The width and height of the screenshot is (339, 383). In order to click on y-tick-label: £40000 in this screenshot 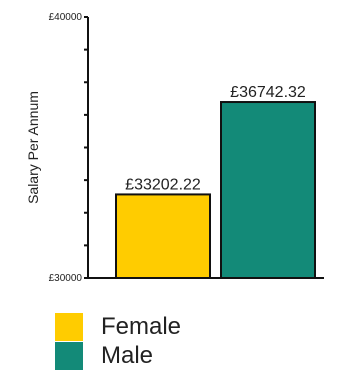, I will do `click(66, 17)`.